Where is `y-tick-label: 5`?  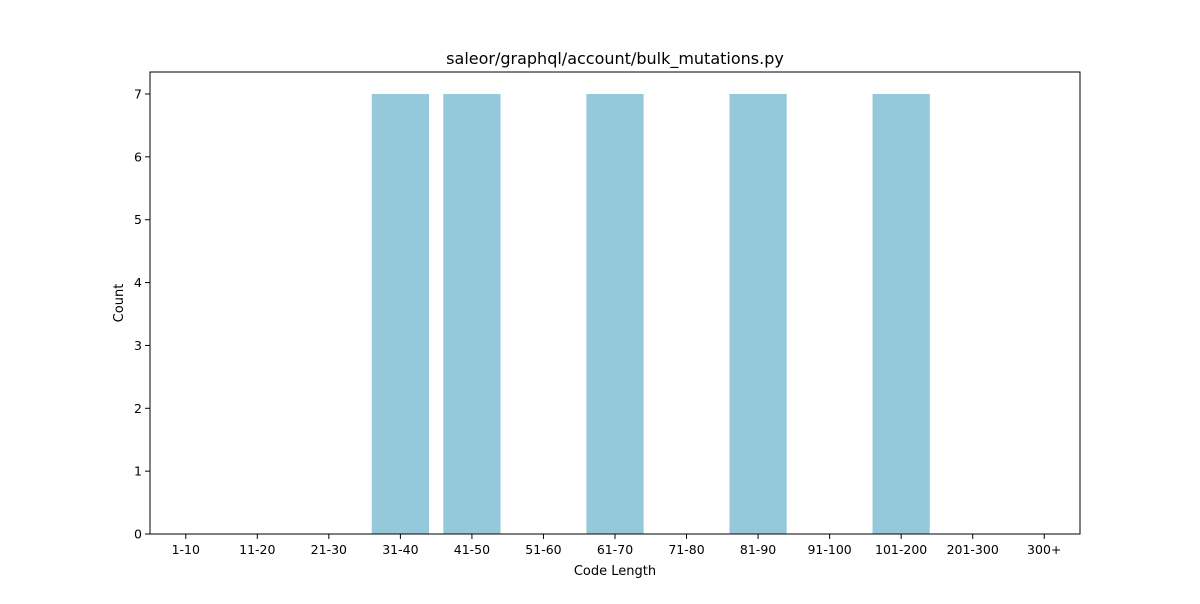 y-tick-label: 5 is located at coordinates (138, 219).